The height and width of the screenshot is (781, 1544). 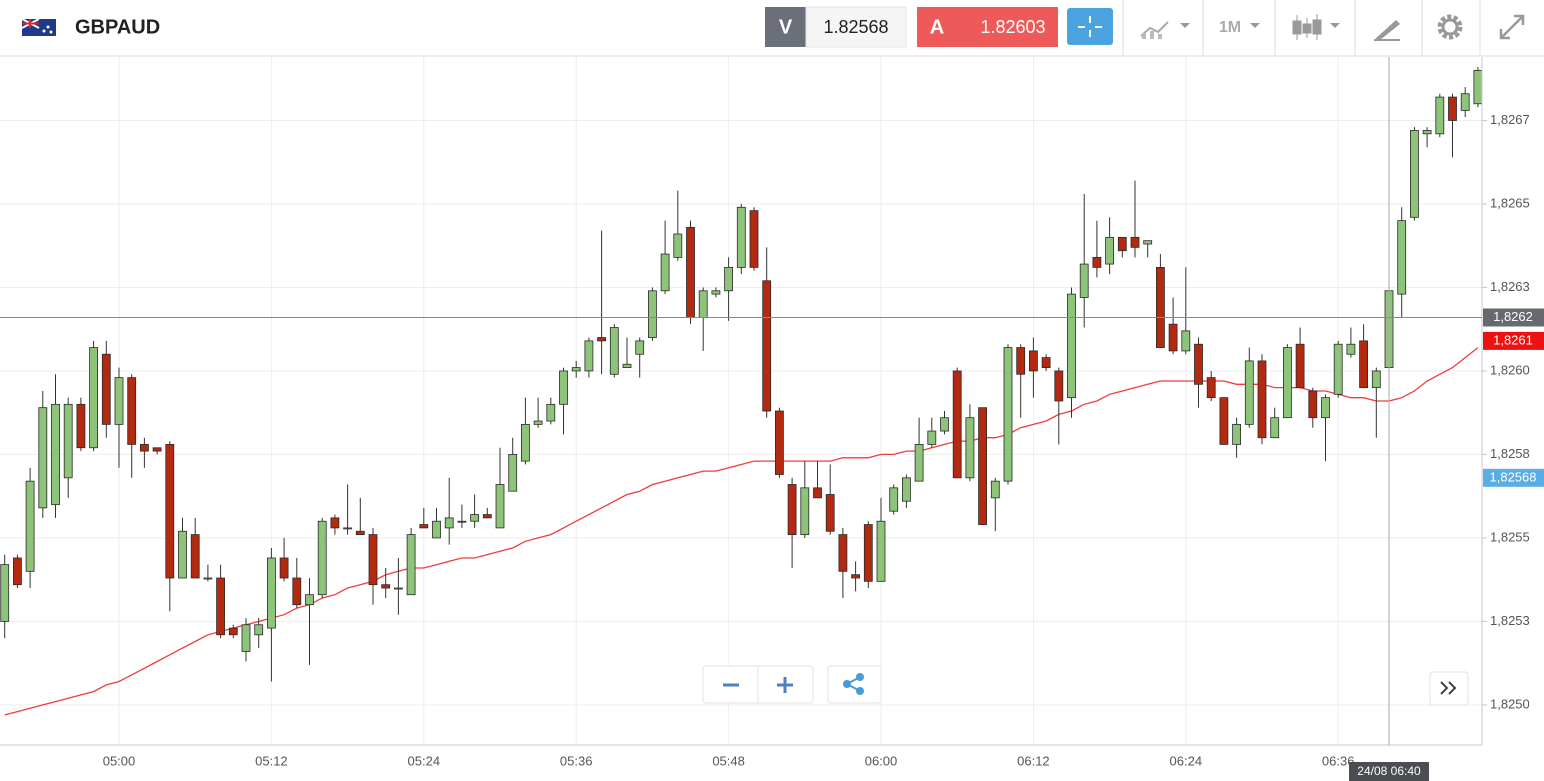 What do you see at coordinates (1316, 27) in the screenshot?
I see `candle-type-button` at bounding box center [1316, 27].